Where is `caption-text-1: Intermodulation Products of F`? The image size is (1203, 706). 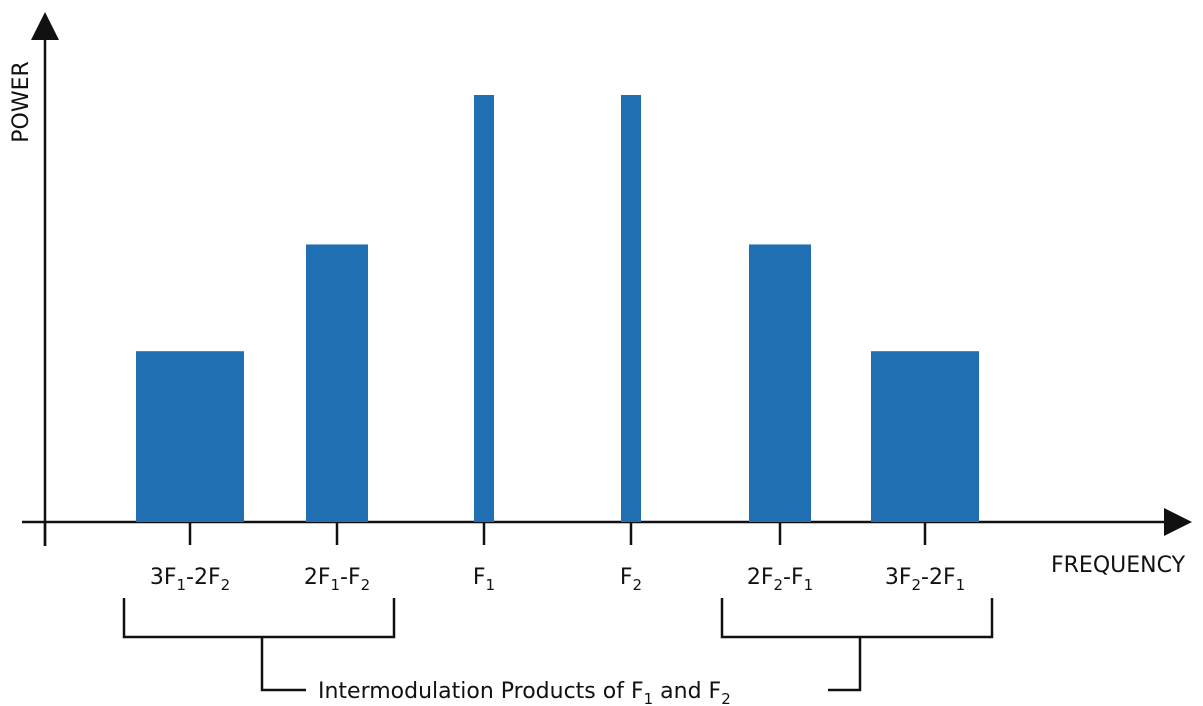 caption-text-1: Intermodulation Products of F is located at coordinates (481, 691).